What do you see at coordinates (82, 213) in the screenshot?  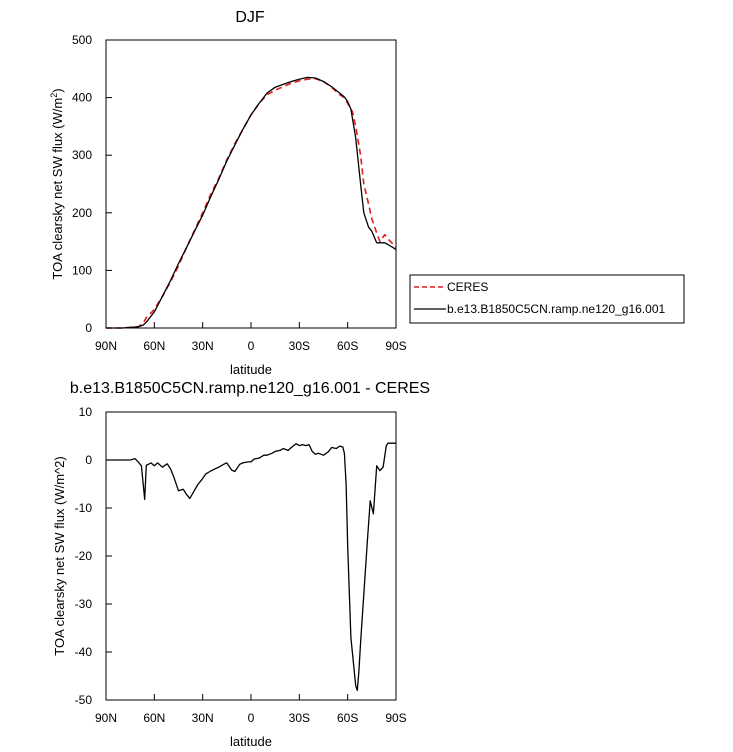 I see `top-y-tick-label: 200` at bounding box center [82, 213].